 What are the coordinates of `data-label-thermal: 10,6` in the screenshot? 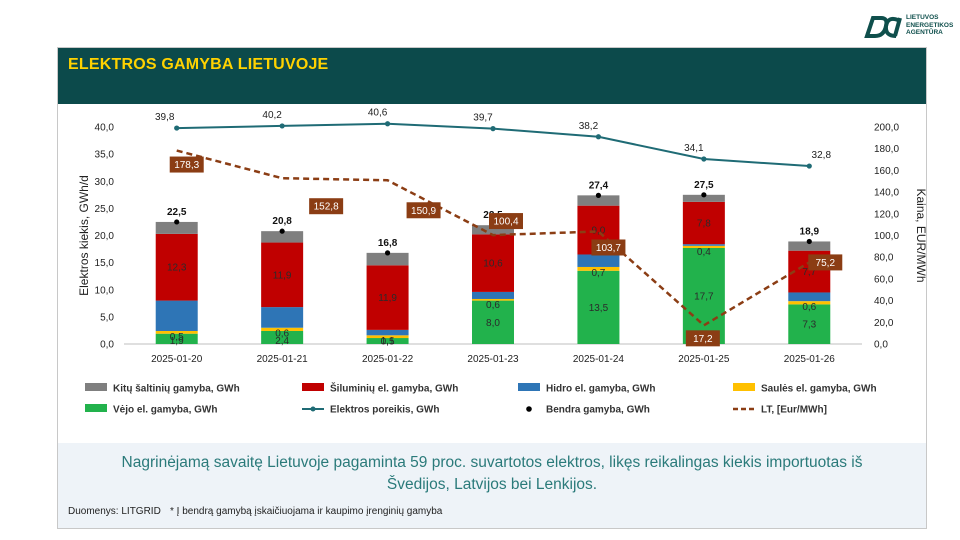 It's located at (493, 264).